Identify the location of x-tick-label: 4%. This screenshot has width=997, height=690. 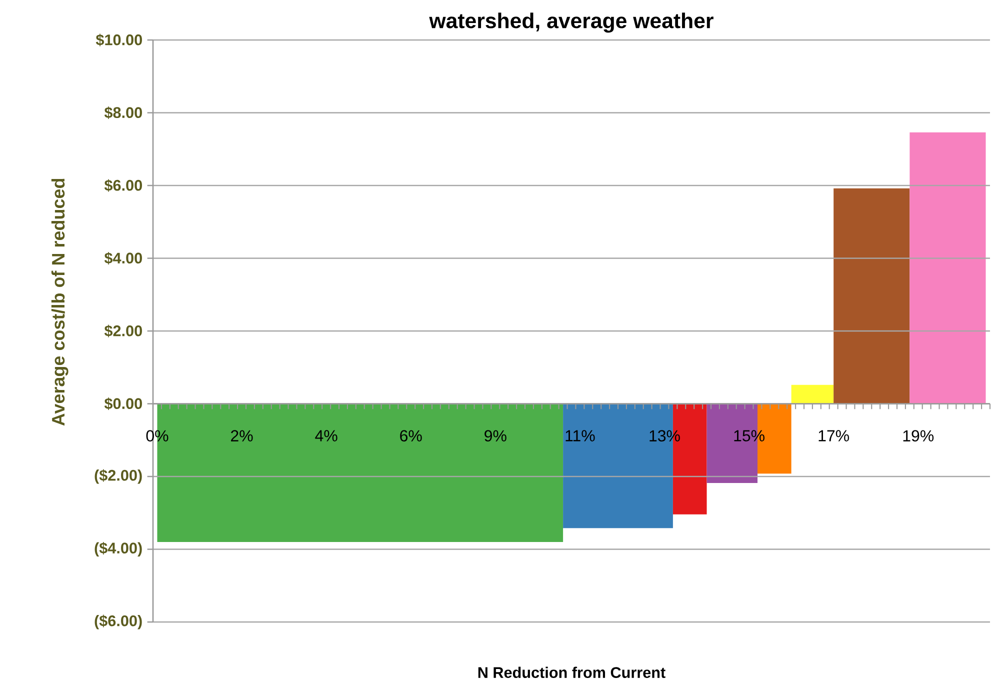
(326, 436).